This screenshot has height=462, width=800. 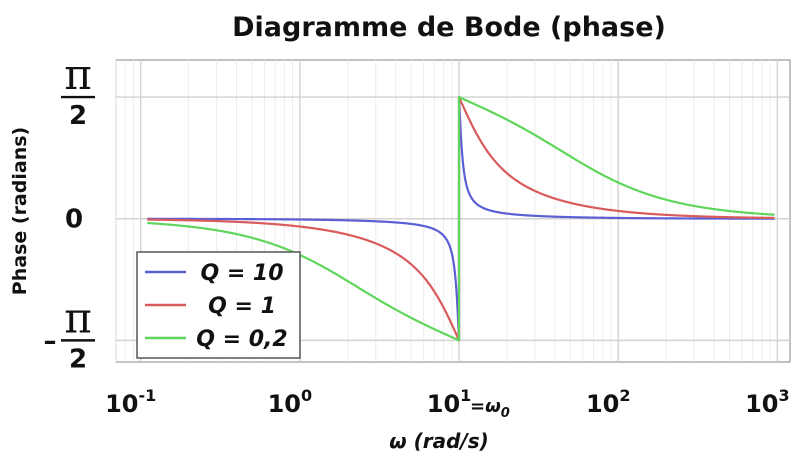 What do you see at coordinates (242, 306) in the screenshot?
I see `legend-label-1: Q = 1` at bounding box center [242, 306].